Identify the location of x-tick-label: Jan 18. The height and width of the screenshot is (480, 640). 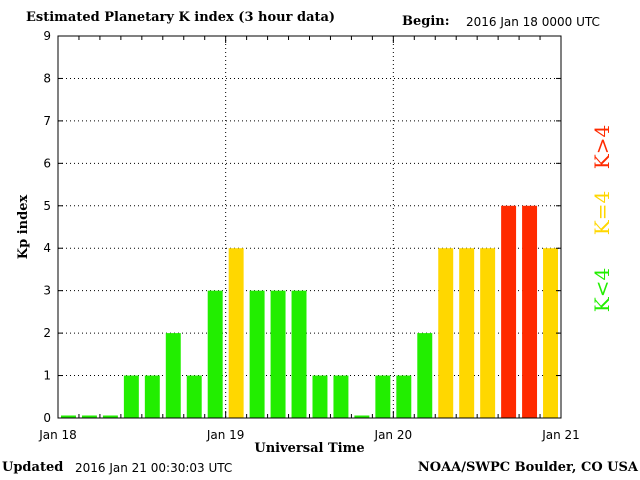
(57, 435).